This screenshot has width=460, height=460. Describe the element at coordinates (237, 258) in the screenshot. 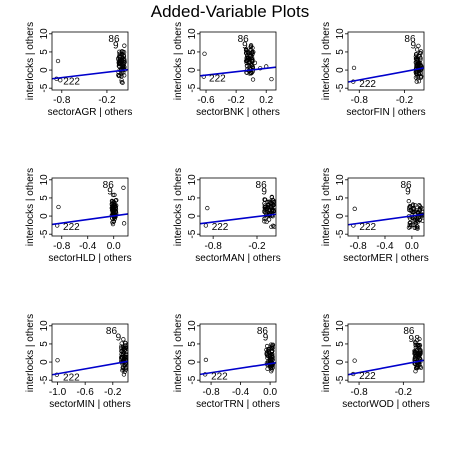

I see `x-axis-label: sectorMAN | others` at that location.